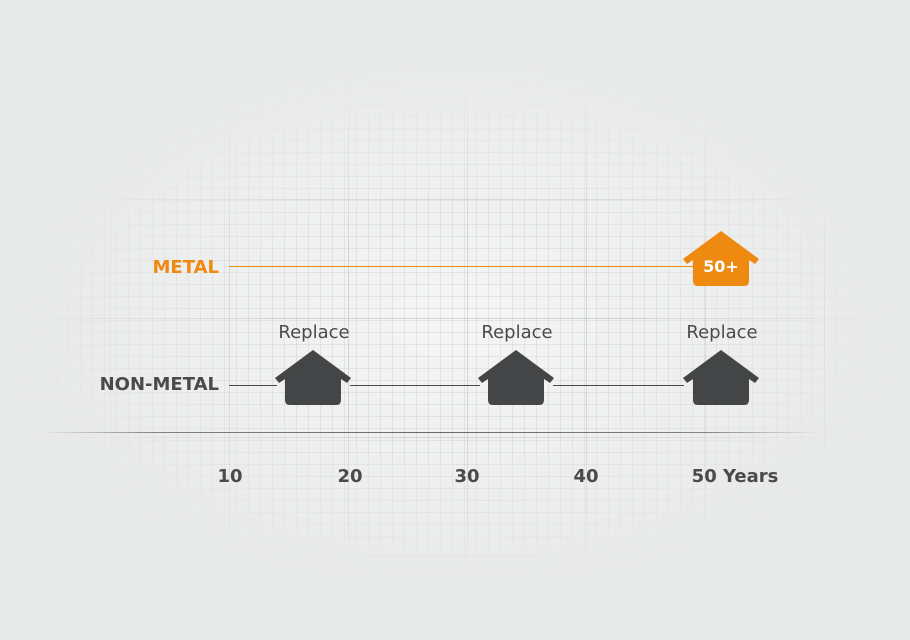 This screenshot has width=910, height=640. Describe the element at coordinates (467, 476) in the screenshot. I see `axis-tick-label: 30` at that location.